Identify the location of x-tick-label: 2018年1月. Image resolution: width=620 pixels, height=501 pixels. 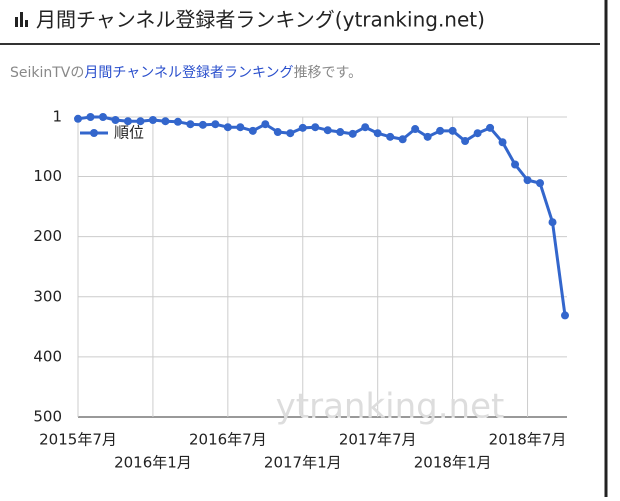
(453, 463).